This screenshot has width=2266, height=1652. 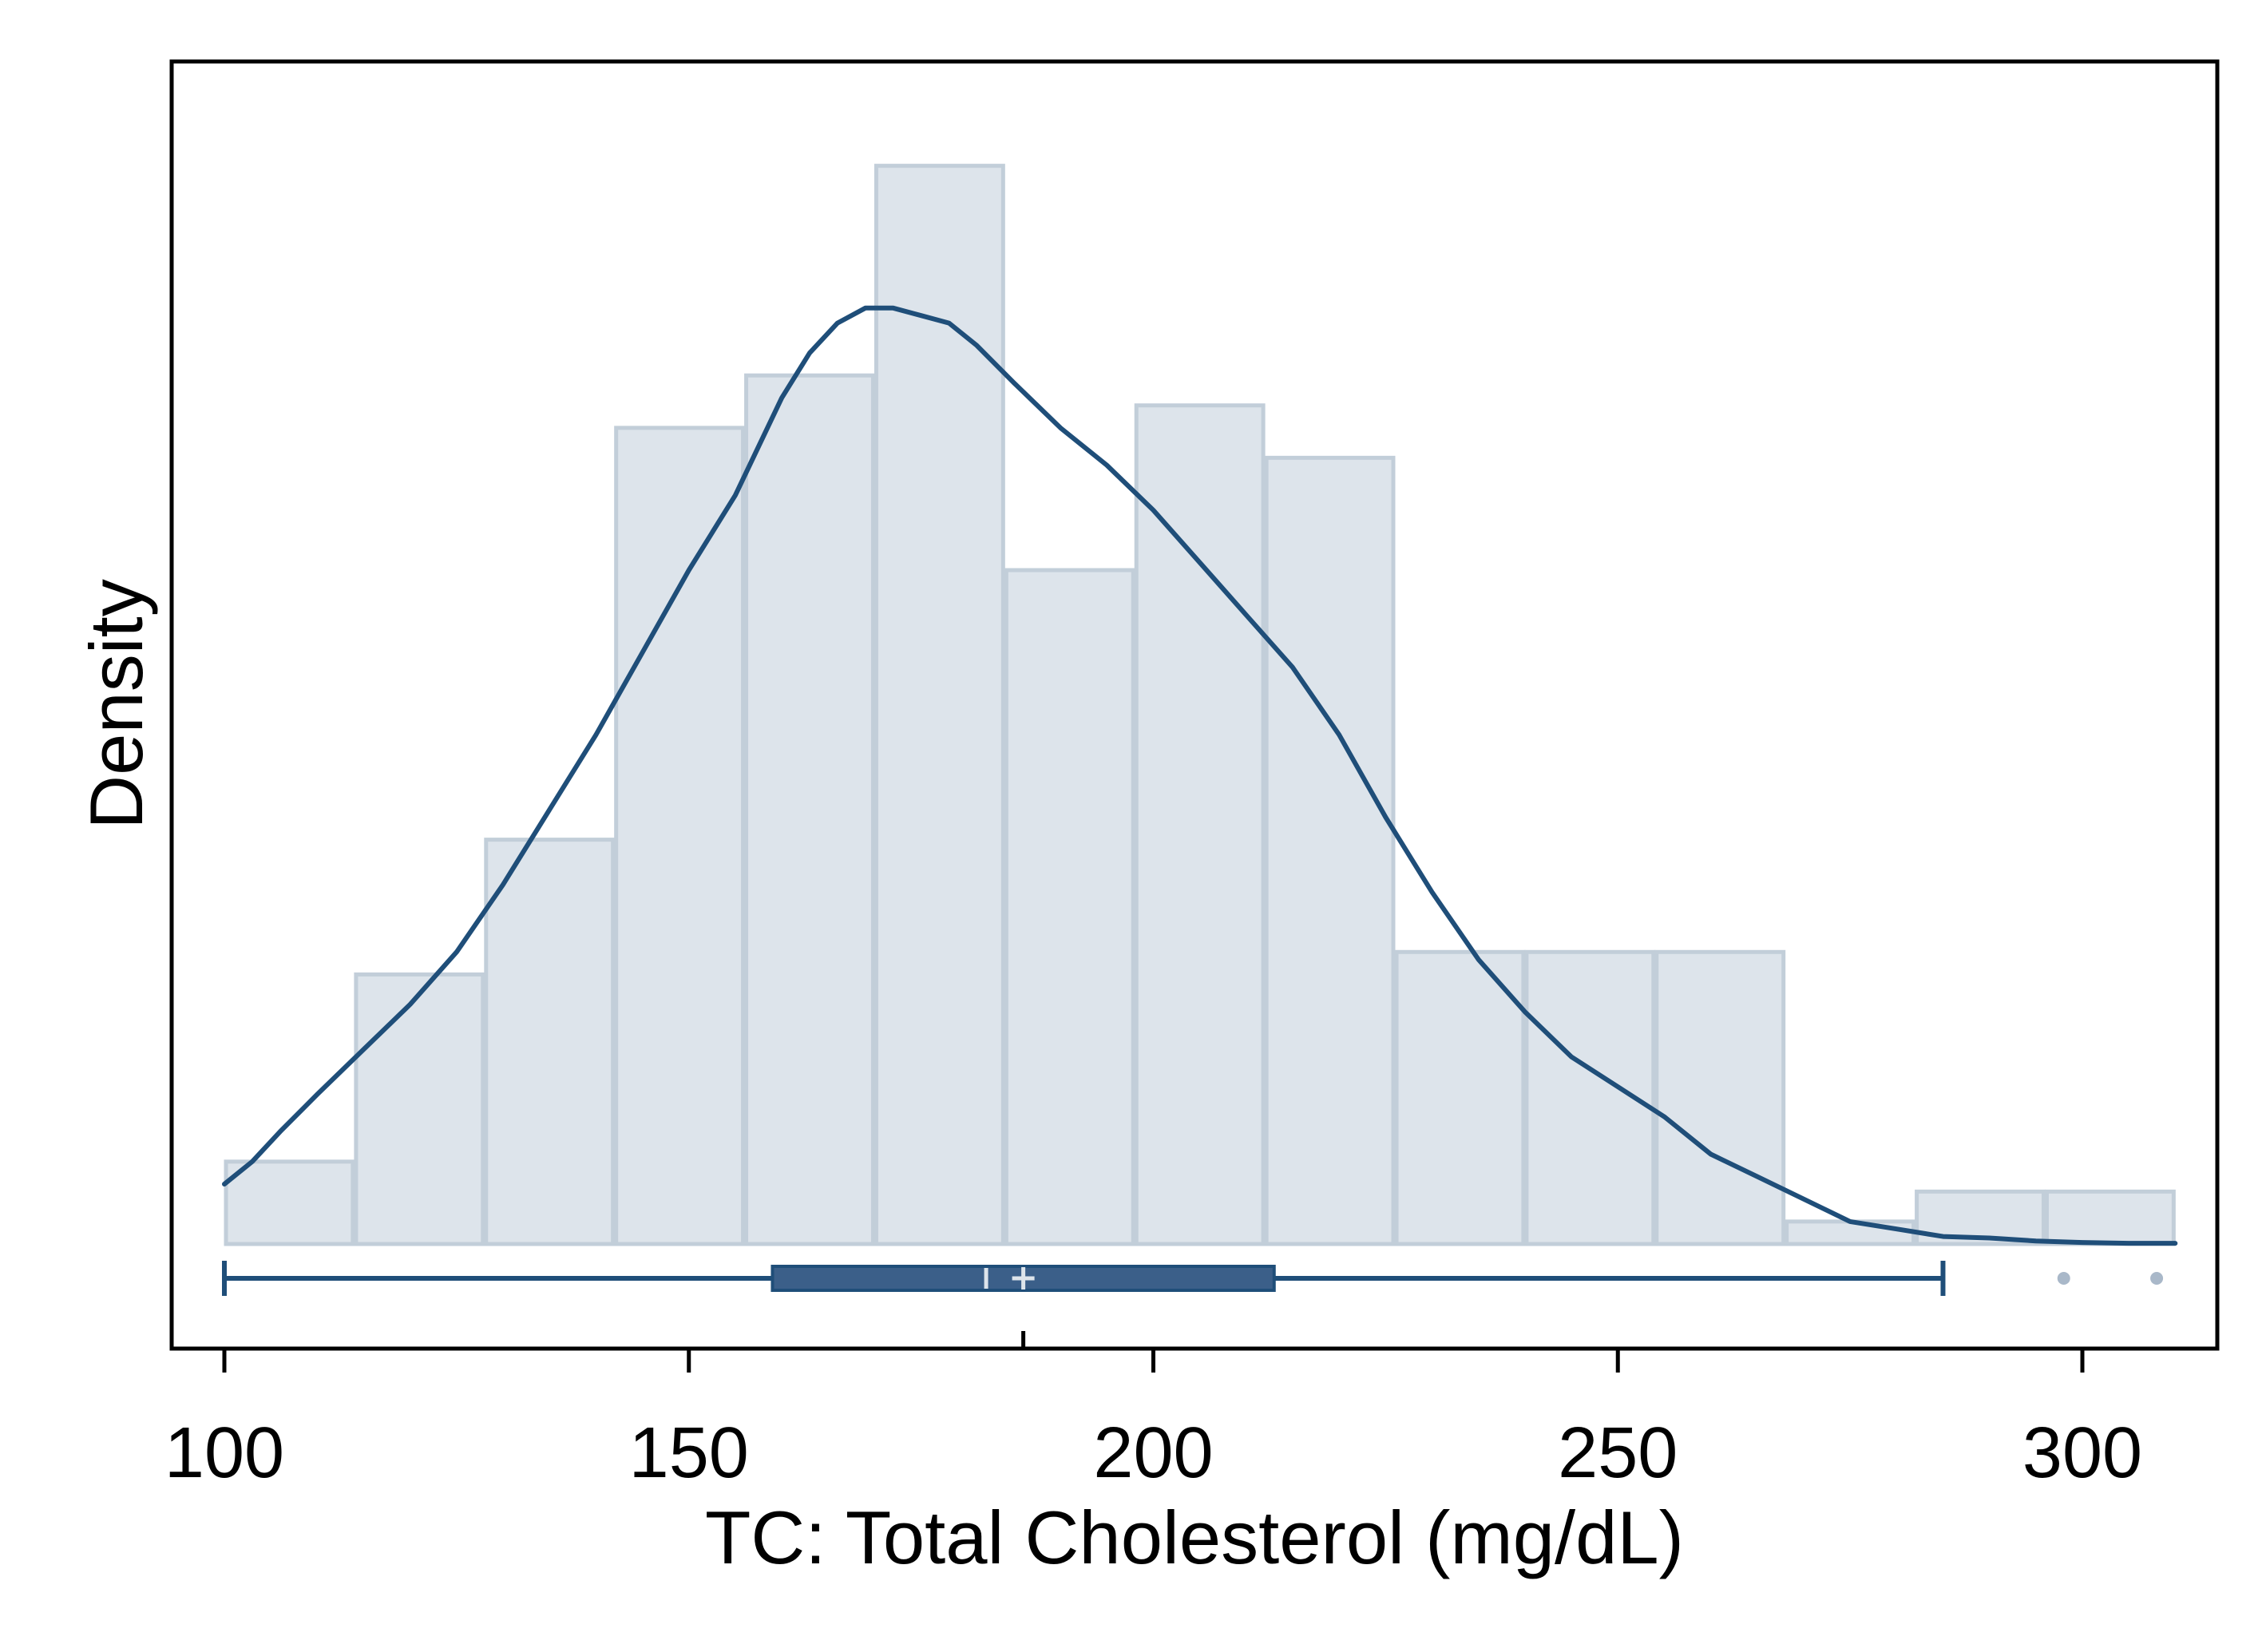 What do you see at coordinates (1193, 1278) in the screenshot?
I see `boxplot-layer` at bounding box center [1193, 1278].